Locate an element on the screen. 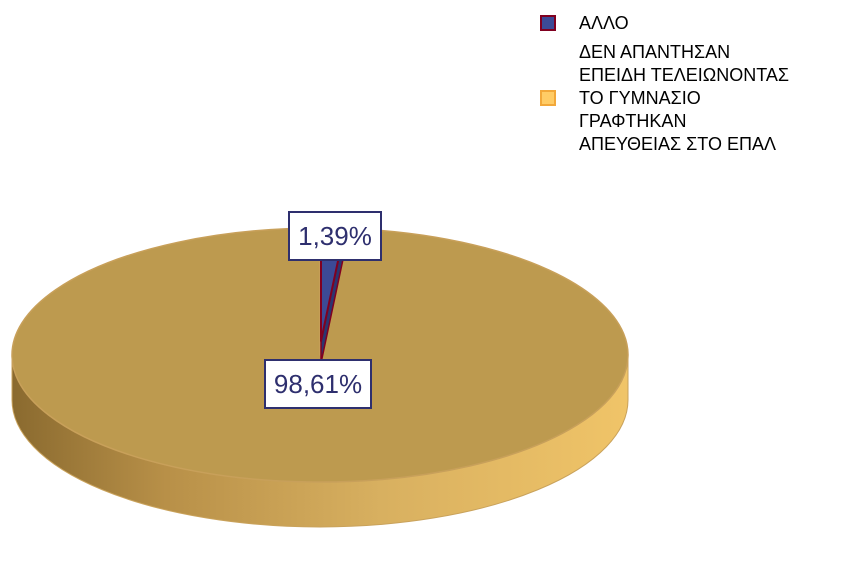 This screenshot has width=842, height=568. data-label-text: 1,39% is located at coordinates (335, 236).